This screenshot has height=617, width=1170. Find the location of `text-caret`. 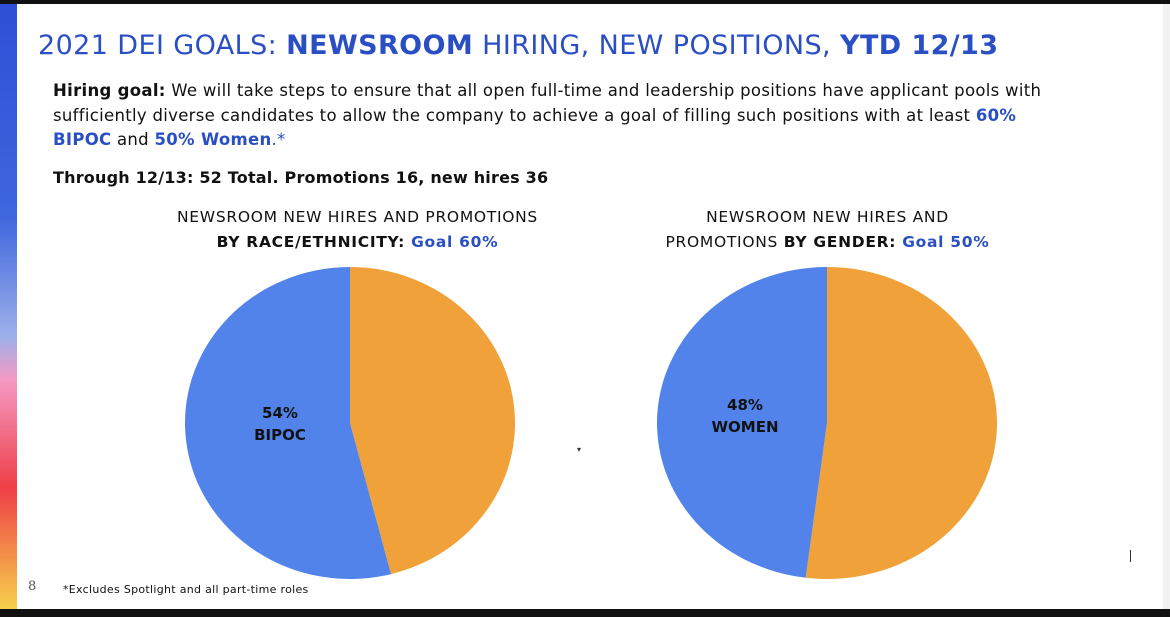

text-caret is located at coordinates (1130, 556).